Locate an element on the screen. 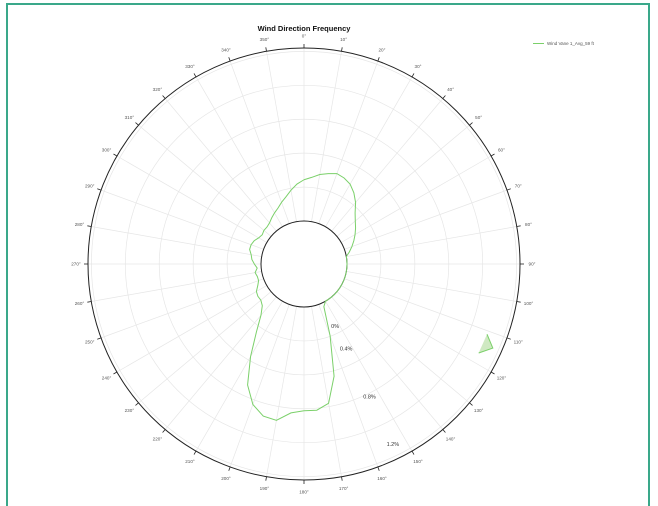 The image size is (658, 506). legend: Wind Vane 1_Avg_59 ft is located at coordinates (563, 43).